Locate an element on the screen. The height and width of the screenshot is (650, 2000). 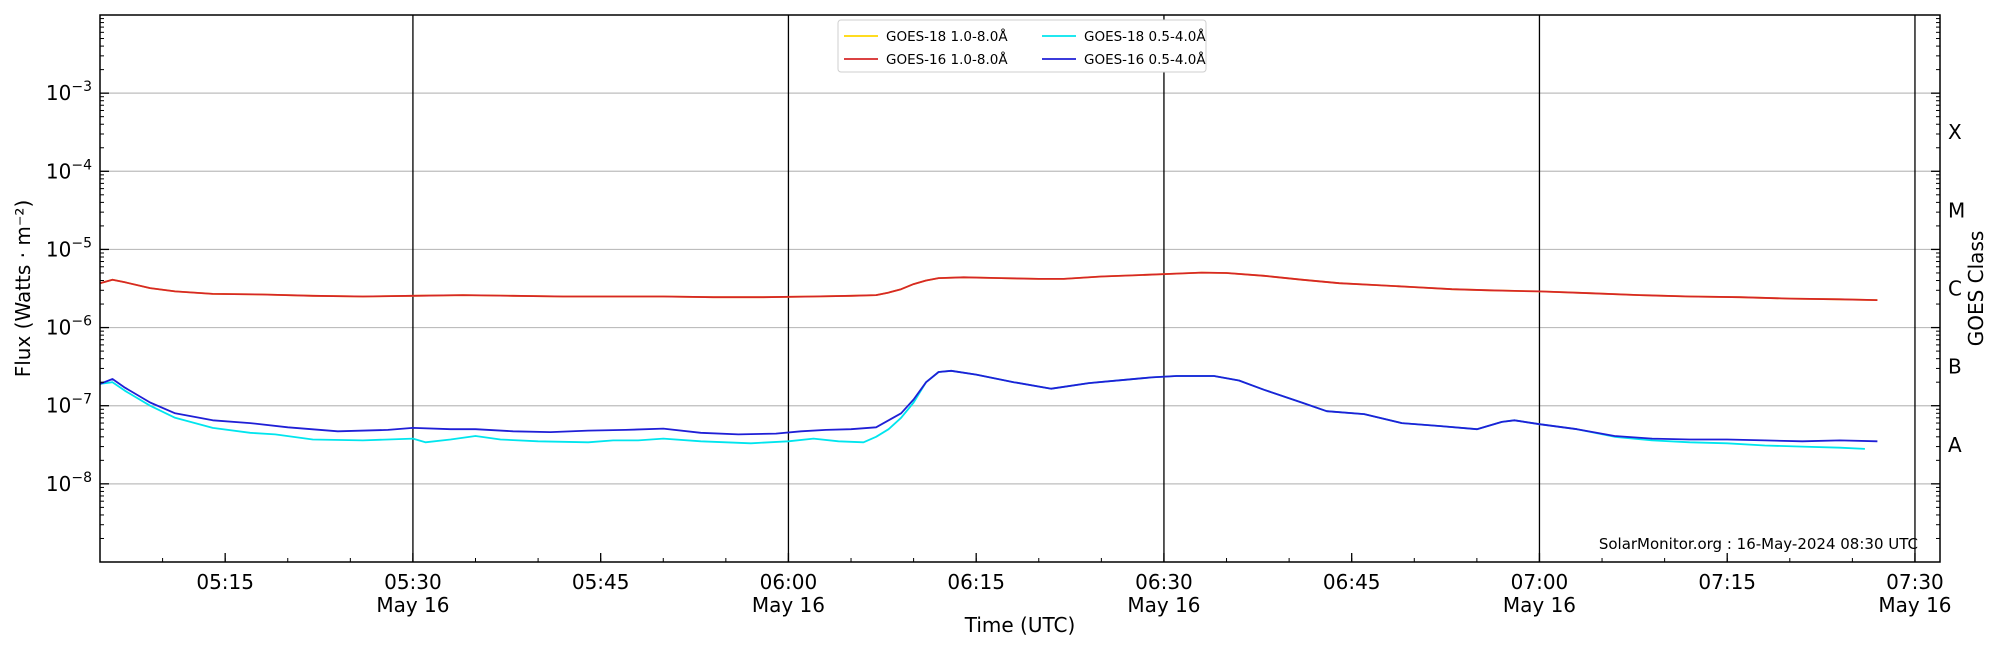
x-tick-label: 07:30 is located at coordinates (1915, 582).